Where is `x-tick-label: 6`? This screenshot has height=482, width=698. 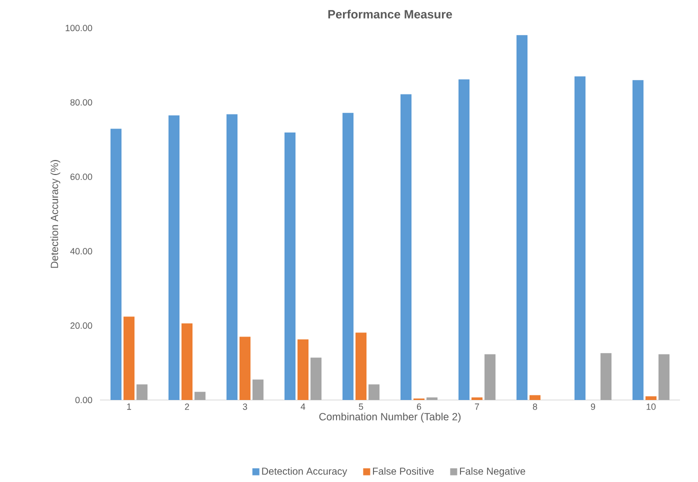 x-tick-label: 6 is located at coordinates (419, 407).